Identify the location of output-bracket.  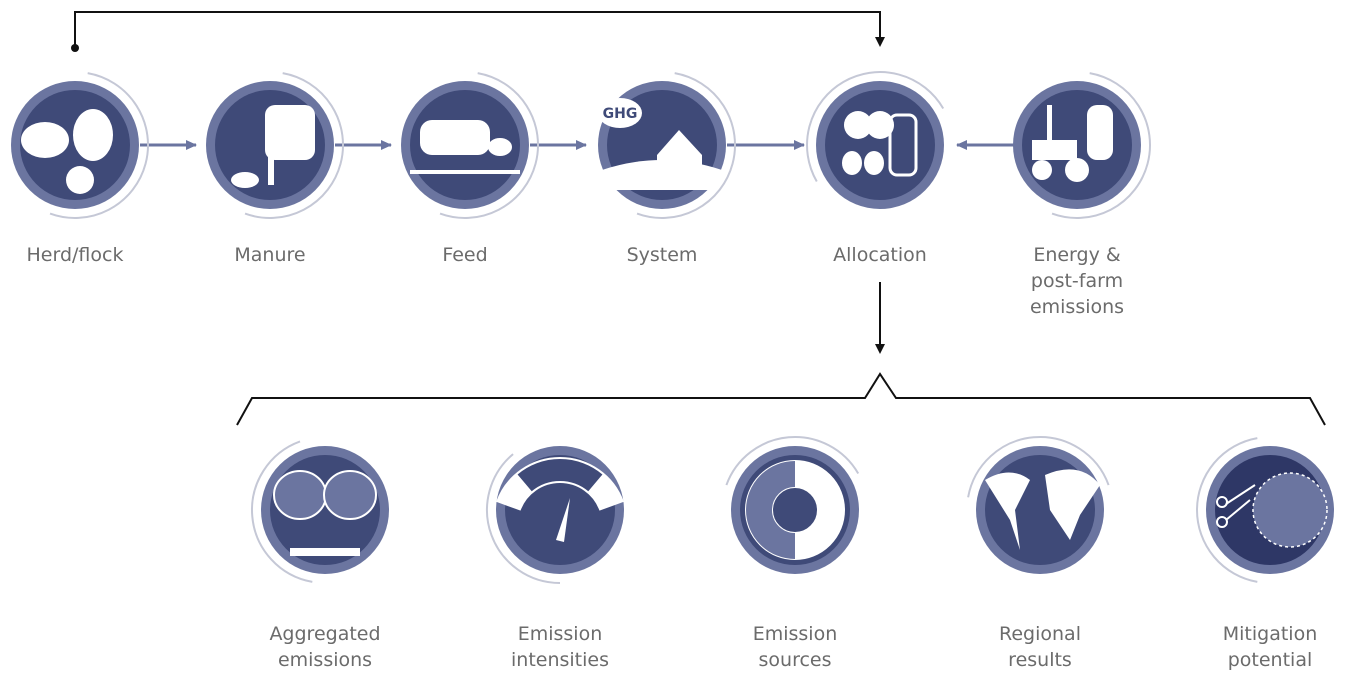
(781, 399).